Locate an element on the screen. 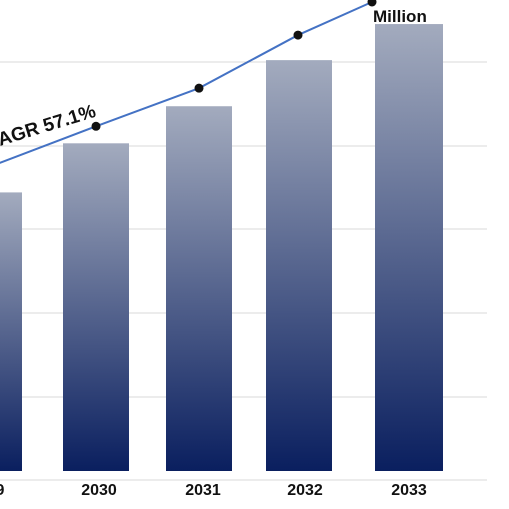  bar-2030 is located at coordinates (96, 307).